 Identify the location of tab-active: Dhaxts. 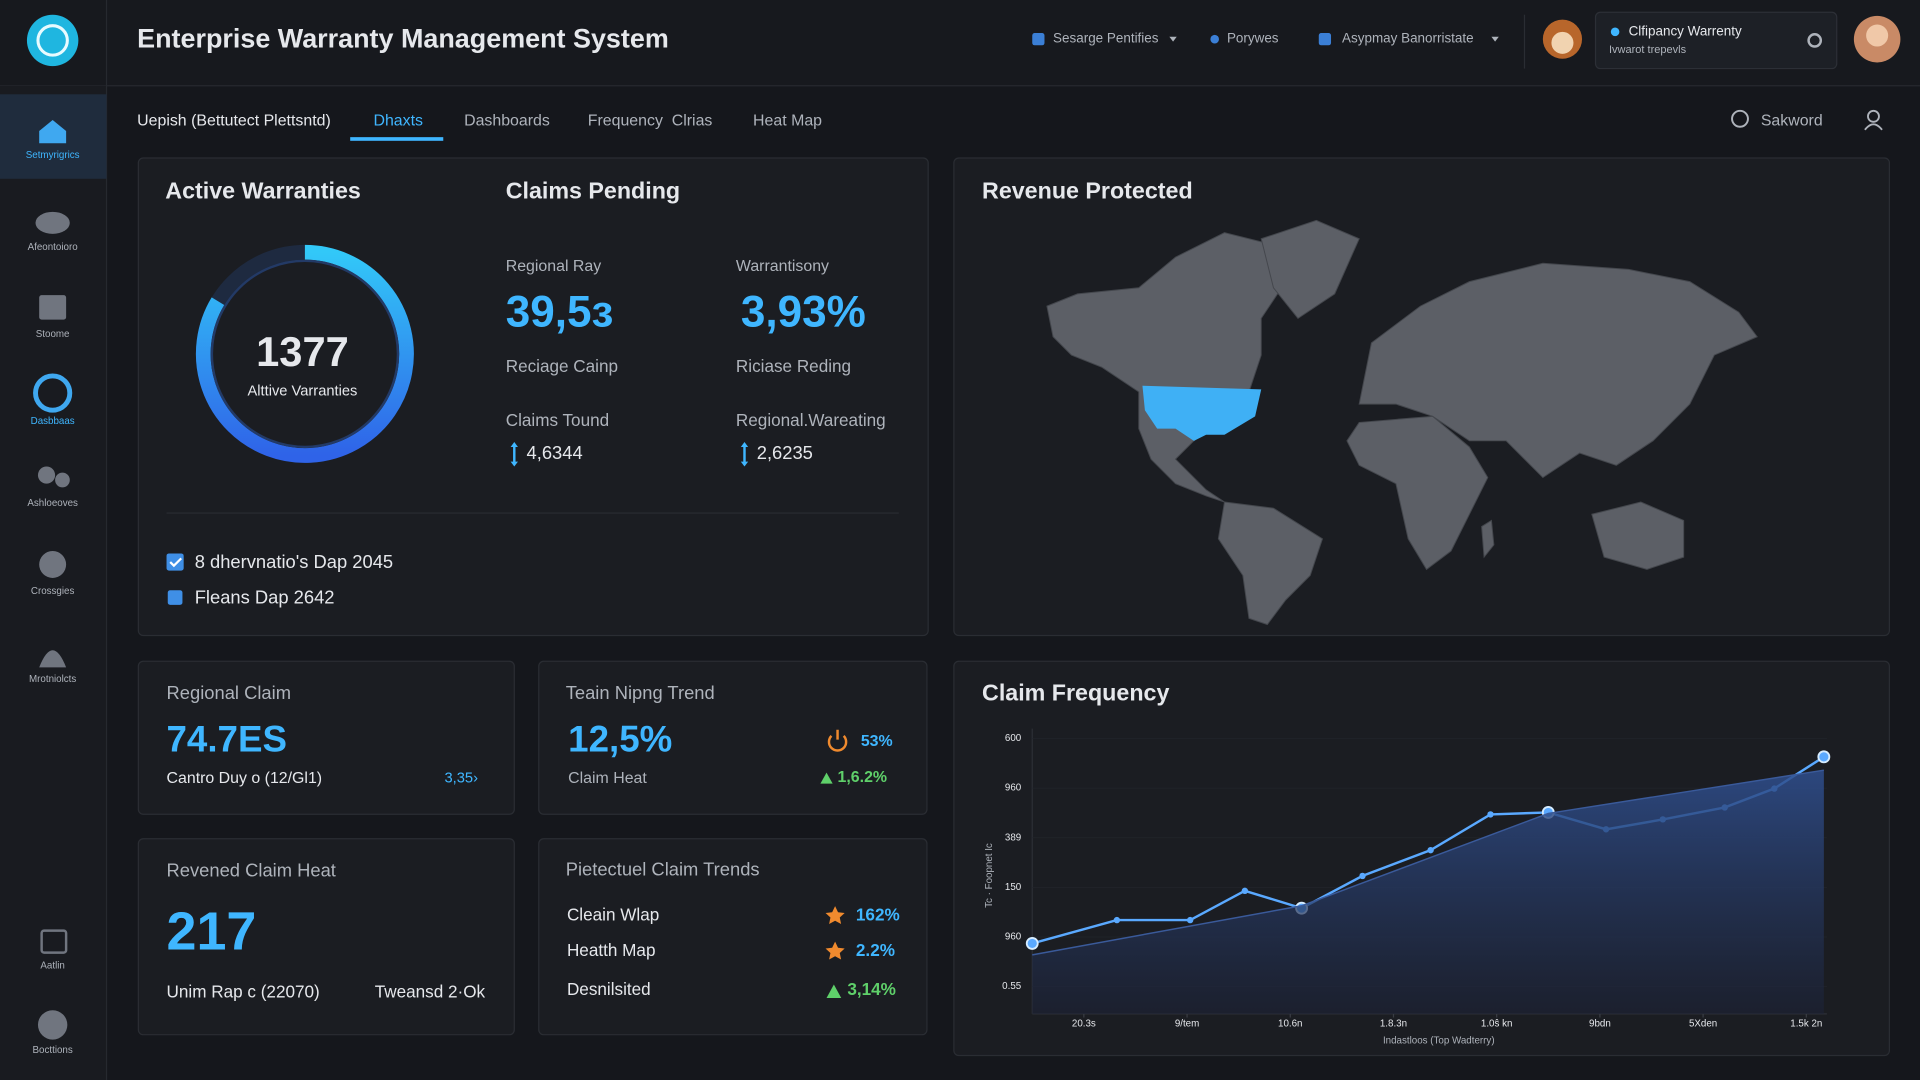
(398, 120).